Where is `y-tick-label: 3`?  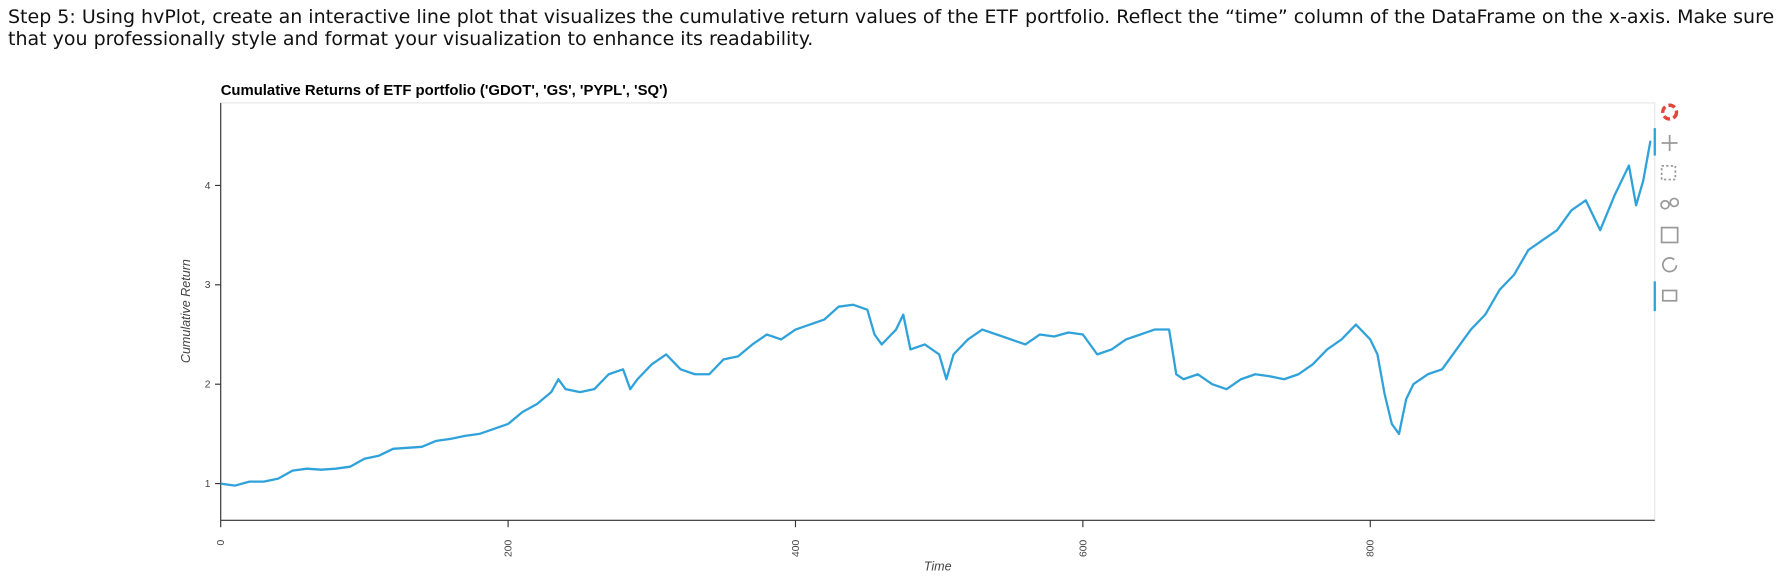
y-tick-label: 3 is located at coordinates (208, 285).